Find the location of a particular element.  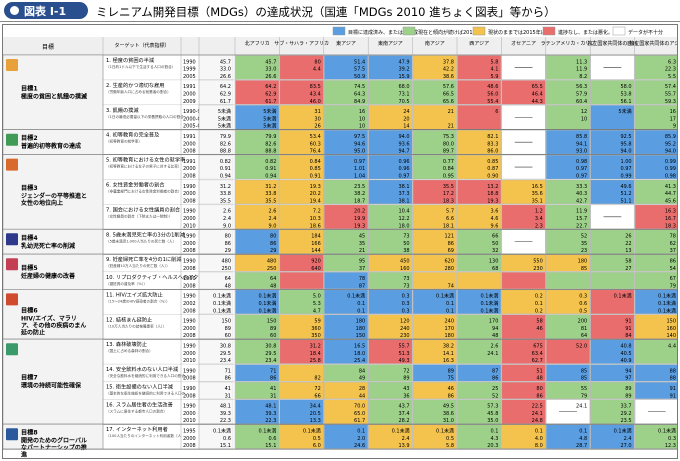

cell-value: 33.3 is located at coordinates (581, 187).